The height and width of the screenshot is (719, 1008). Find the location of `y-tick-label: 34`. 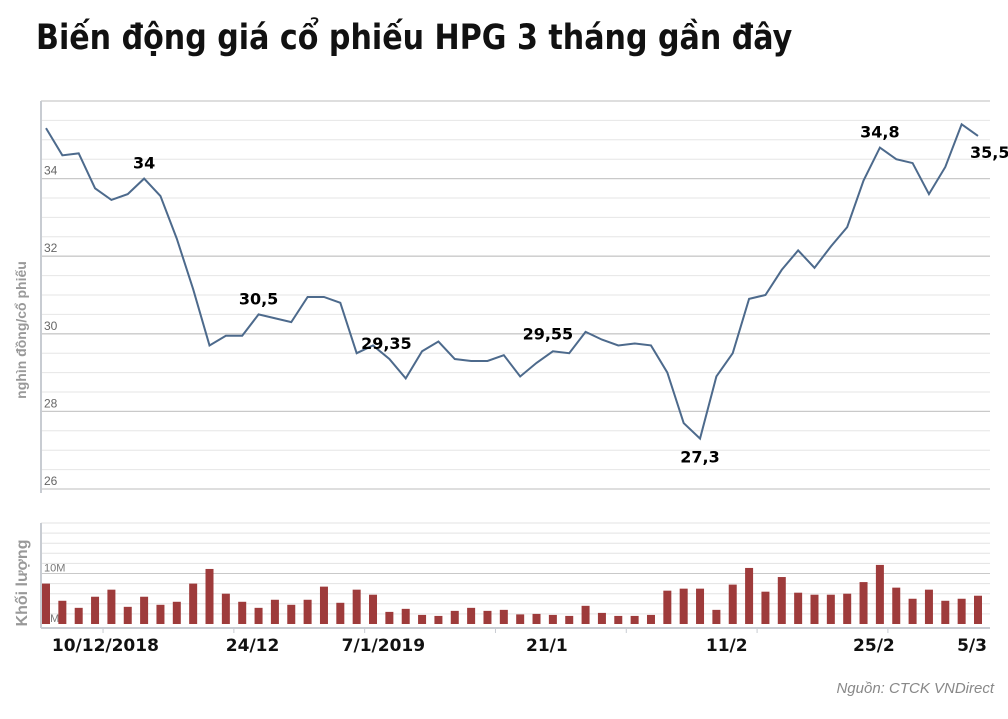

y-tick-label: 34 is located at coordinates (51, 171).